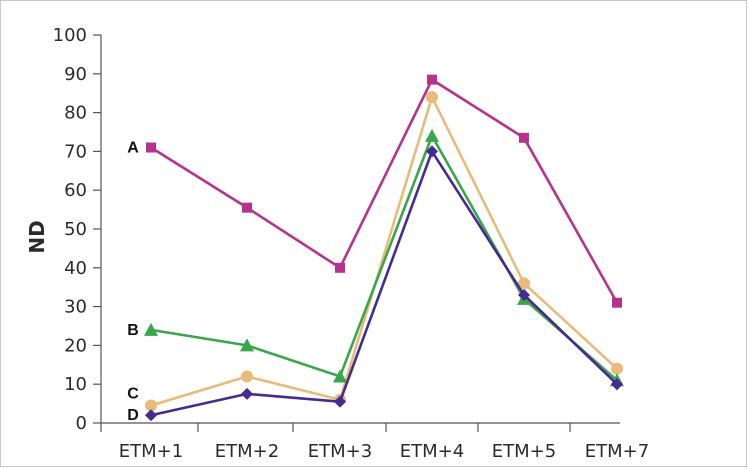 This screenshot has width=748, height=469. I want to click on series-label-a: A, so click(133, 148).